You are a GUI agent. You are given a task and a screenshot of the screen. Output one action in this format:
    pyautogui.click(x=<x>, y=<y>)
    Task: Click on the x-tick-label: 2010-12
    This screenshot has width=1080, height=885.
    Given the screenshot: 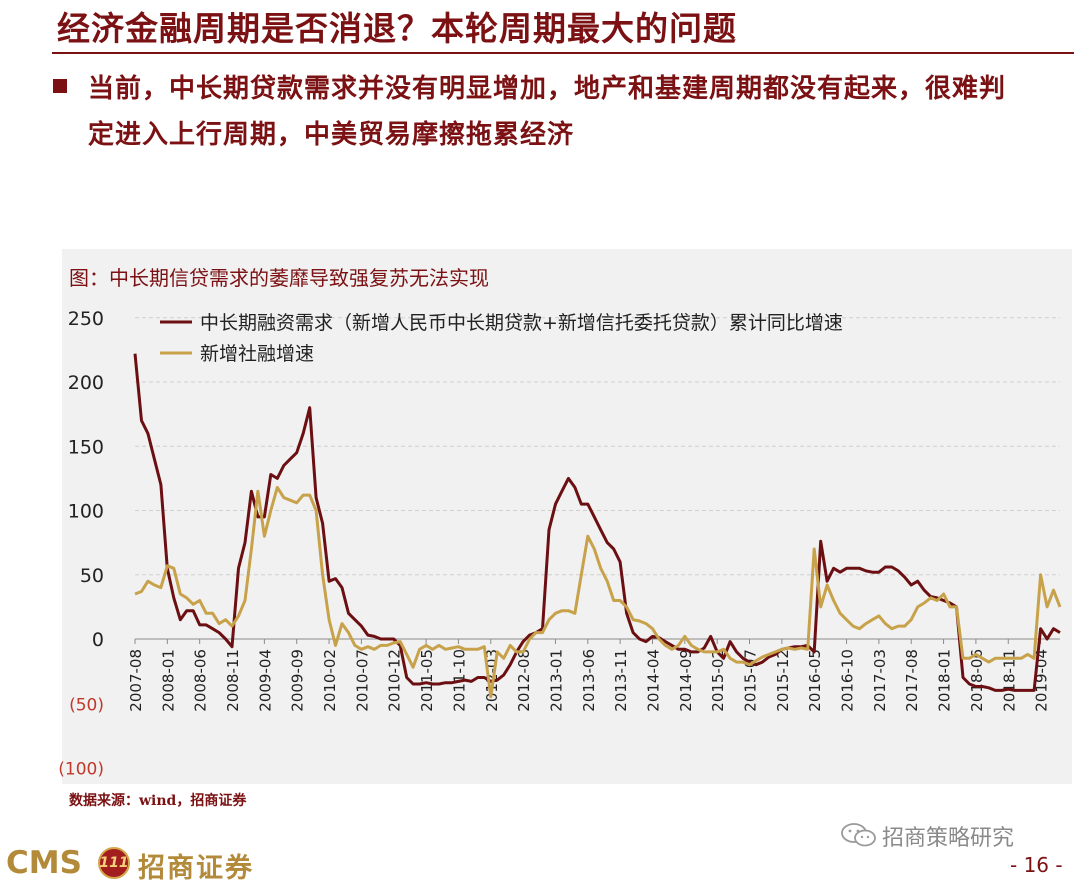 What is the action you would take?
    pyautogui.click(x=395, y=680)
    